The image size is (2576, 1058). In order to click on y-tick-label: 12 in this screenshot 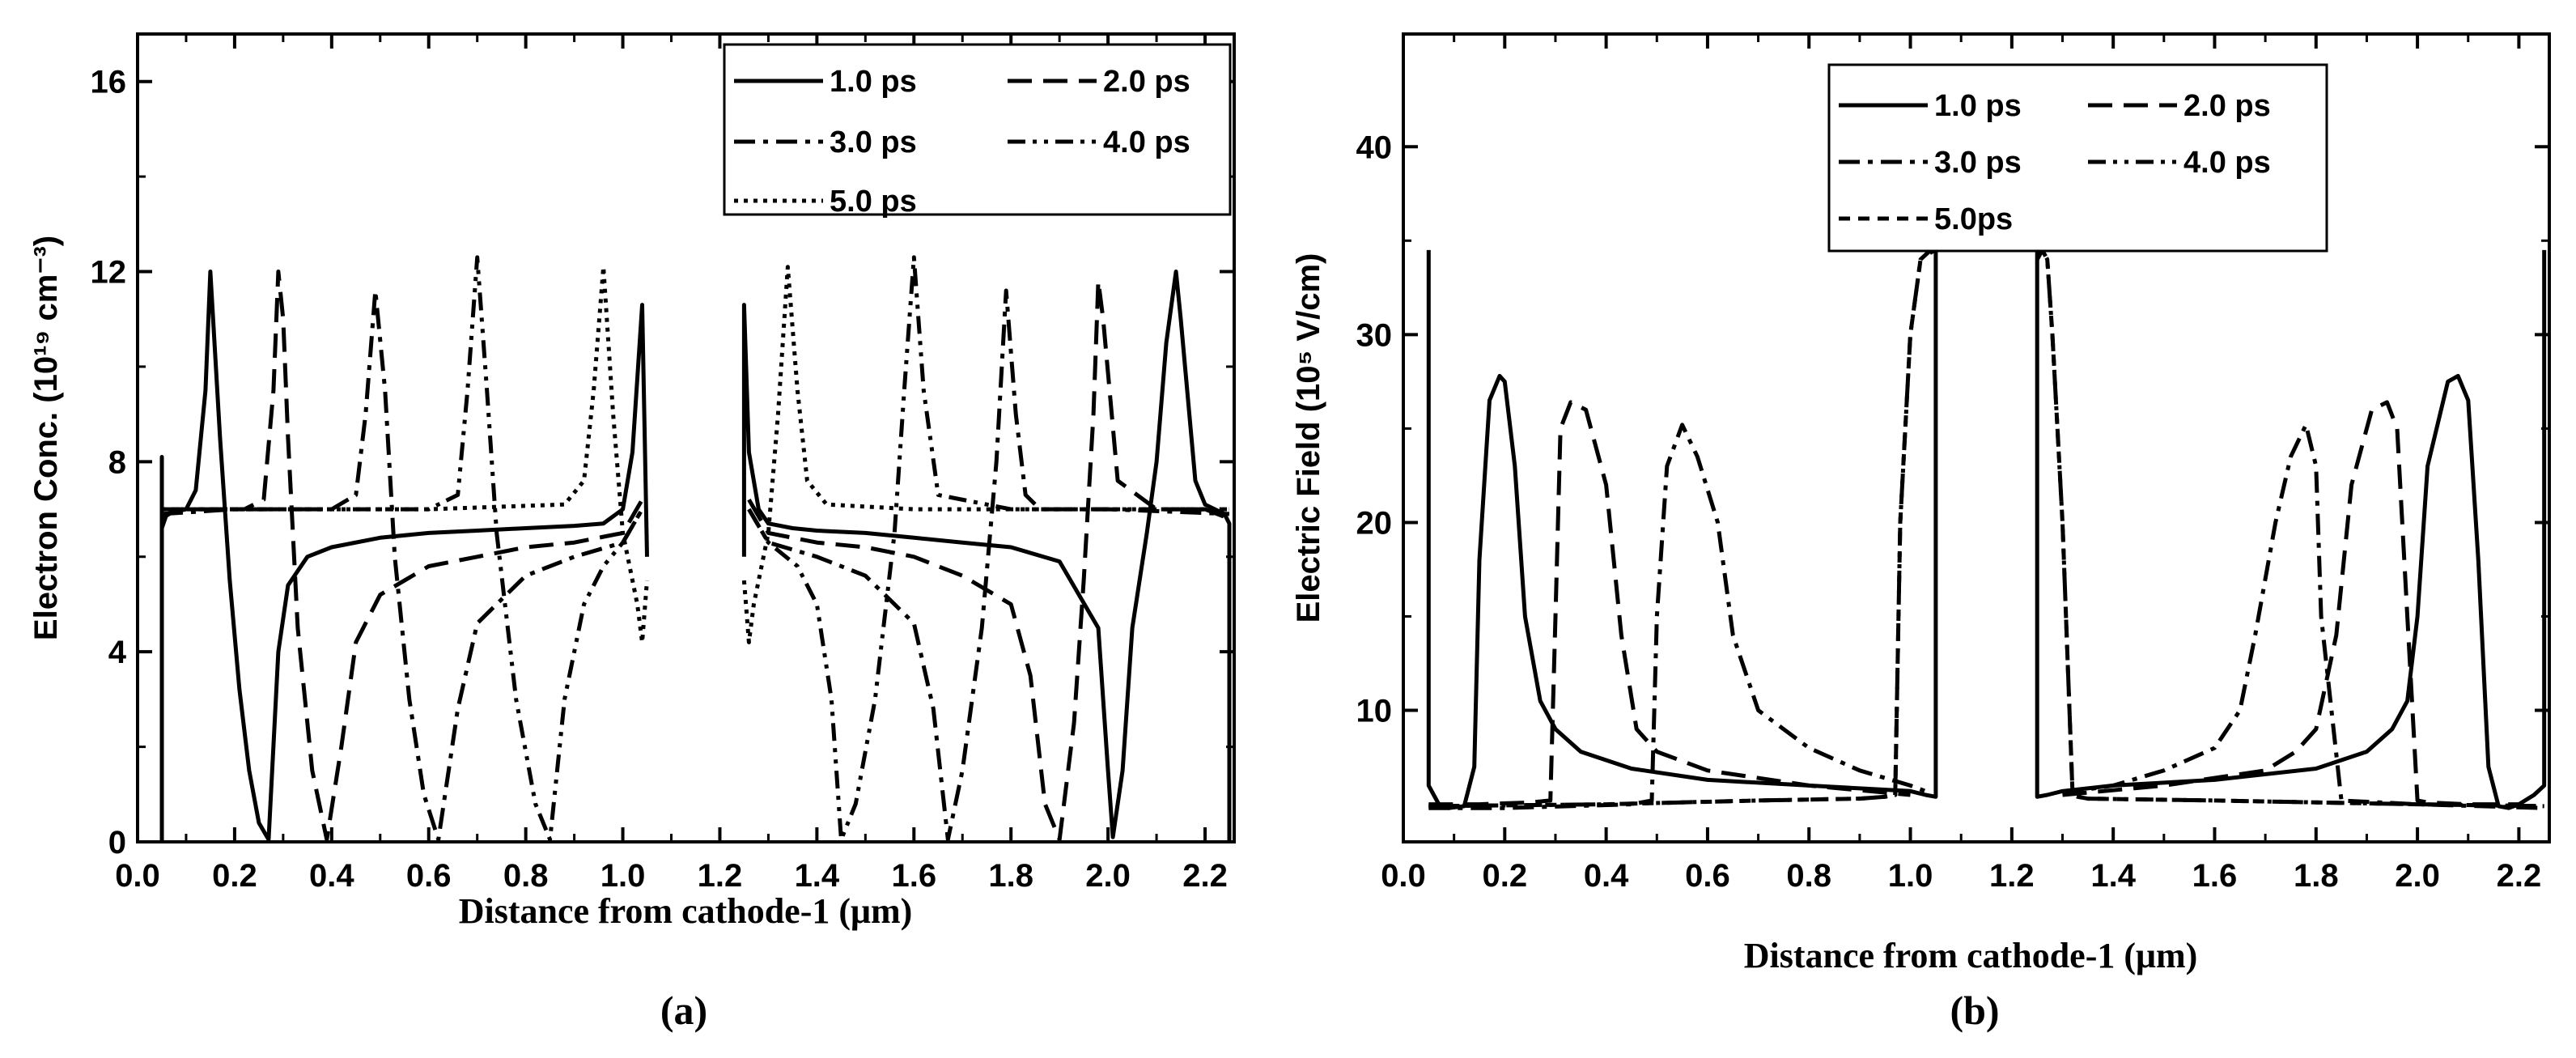, I will do `click(109, 273)`.